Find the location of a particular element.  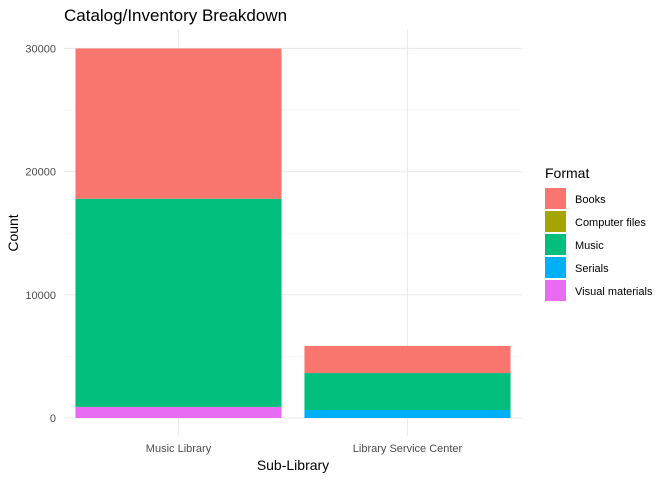

y-tick-label: 20000 is located at coordinates (40, 173).